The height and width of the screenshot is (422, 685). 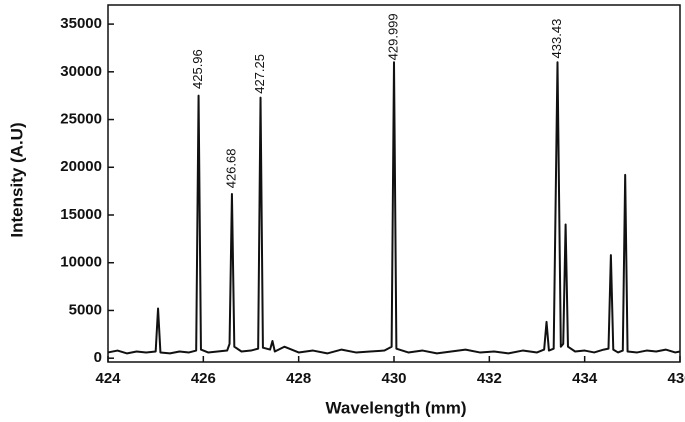 What do you see at coordinates (489, 378) in the screenshot?
I see `x-tick-label: 432` at bounding box center [489, 378].